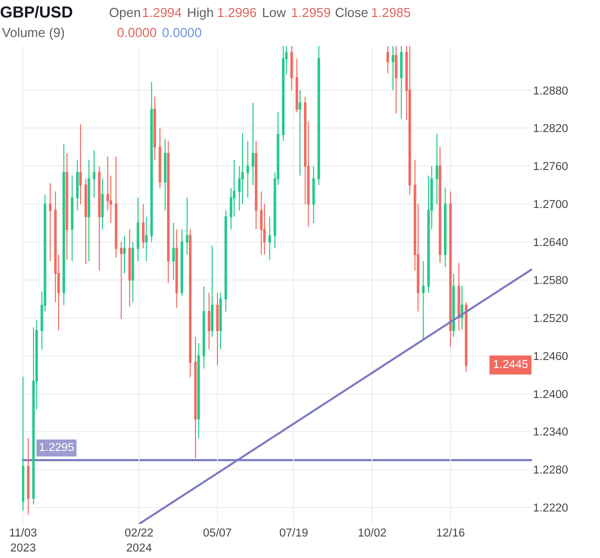 The width and height of the screenshot is (600, 558). Describe the element at coordinates (351, 12) in the screenshot. I see `text: Close` at that location.